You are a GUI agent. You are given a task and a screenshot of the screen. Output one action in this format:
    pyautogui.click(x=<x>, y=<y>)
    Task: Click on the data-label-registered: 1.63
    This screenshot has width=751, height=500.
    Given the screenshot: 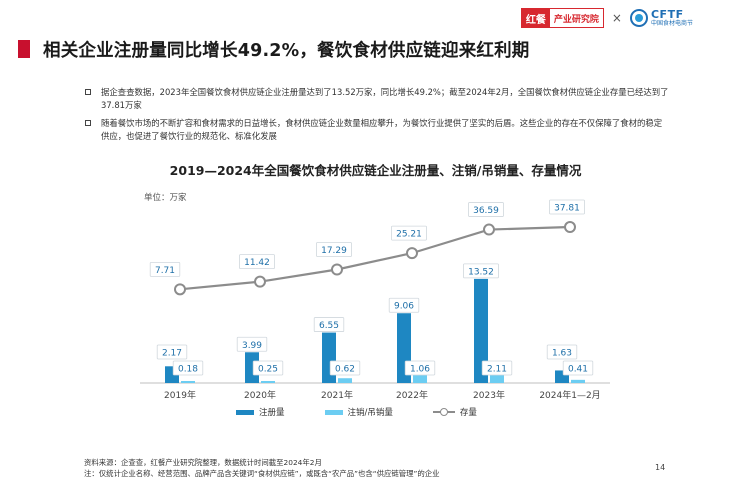 What is the action you would take?
    pyautogui.click(x=562, y=354)
    